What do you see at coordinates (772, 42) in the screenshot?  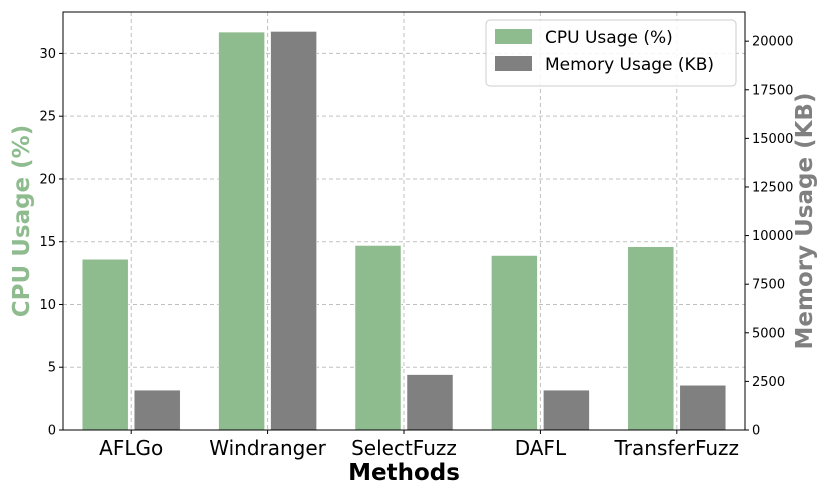 I see `right-axis-tick-label: 20000` at bounding box center [772, 42].